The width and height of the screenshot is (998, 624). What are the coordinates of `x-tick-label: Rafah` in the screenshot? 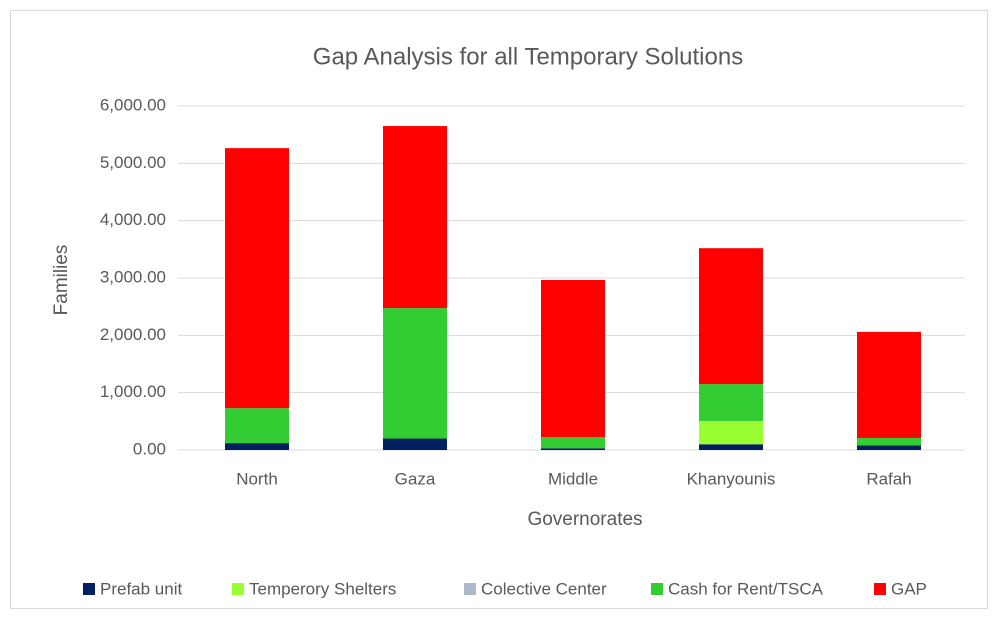 It's located at (888, 478).